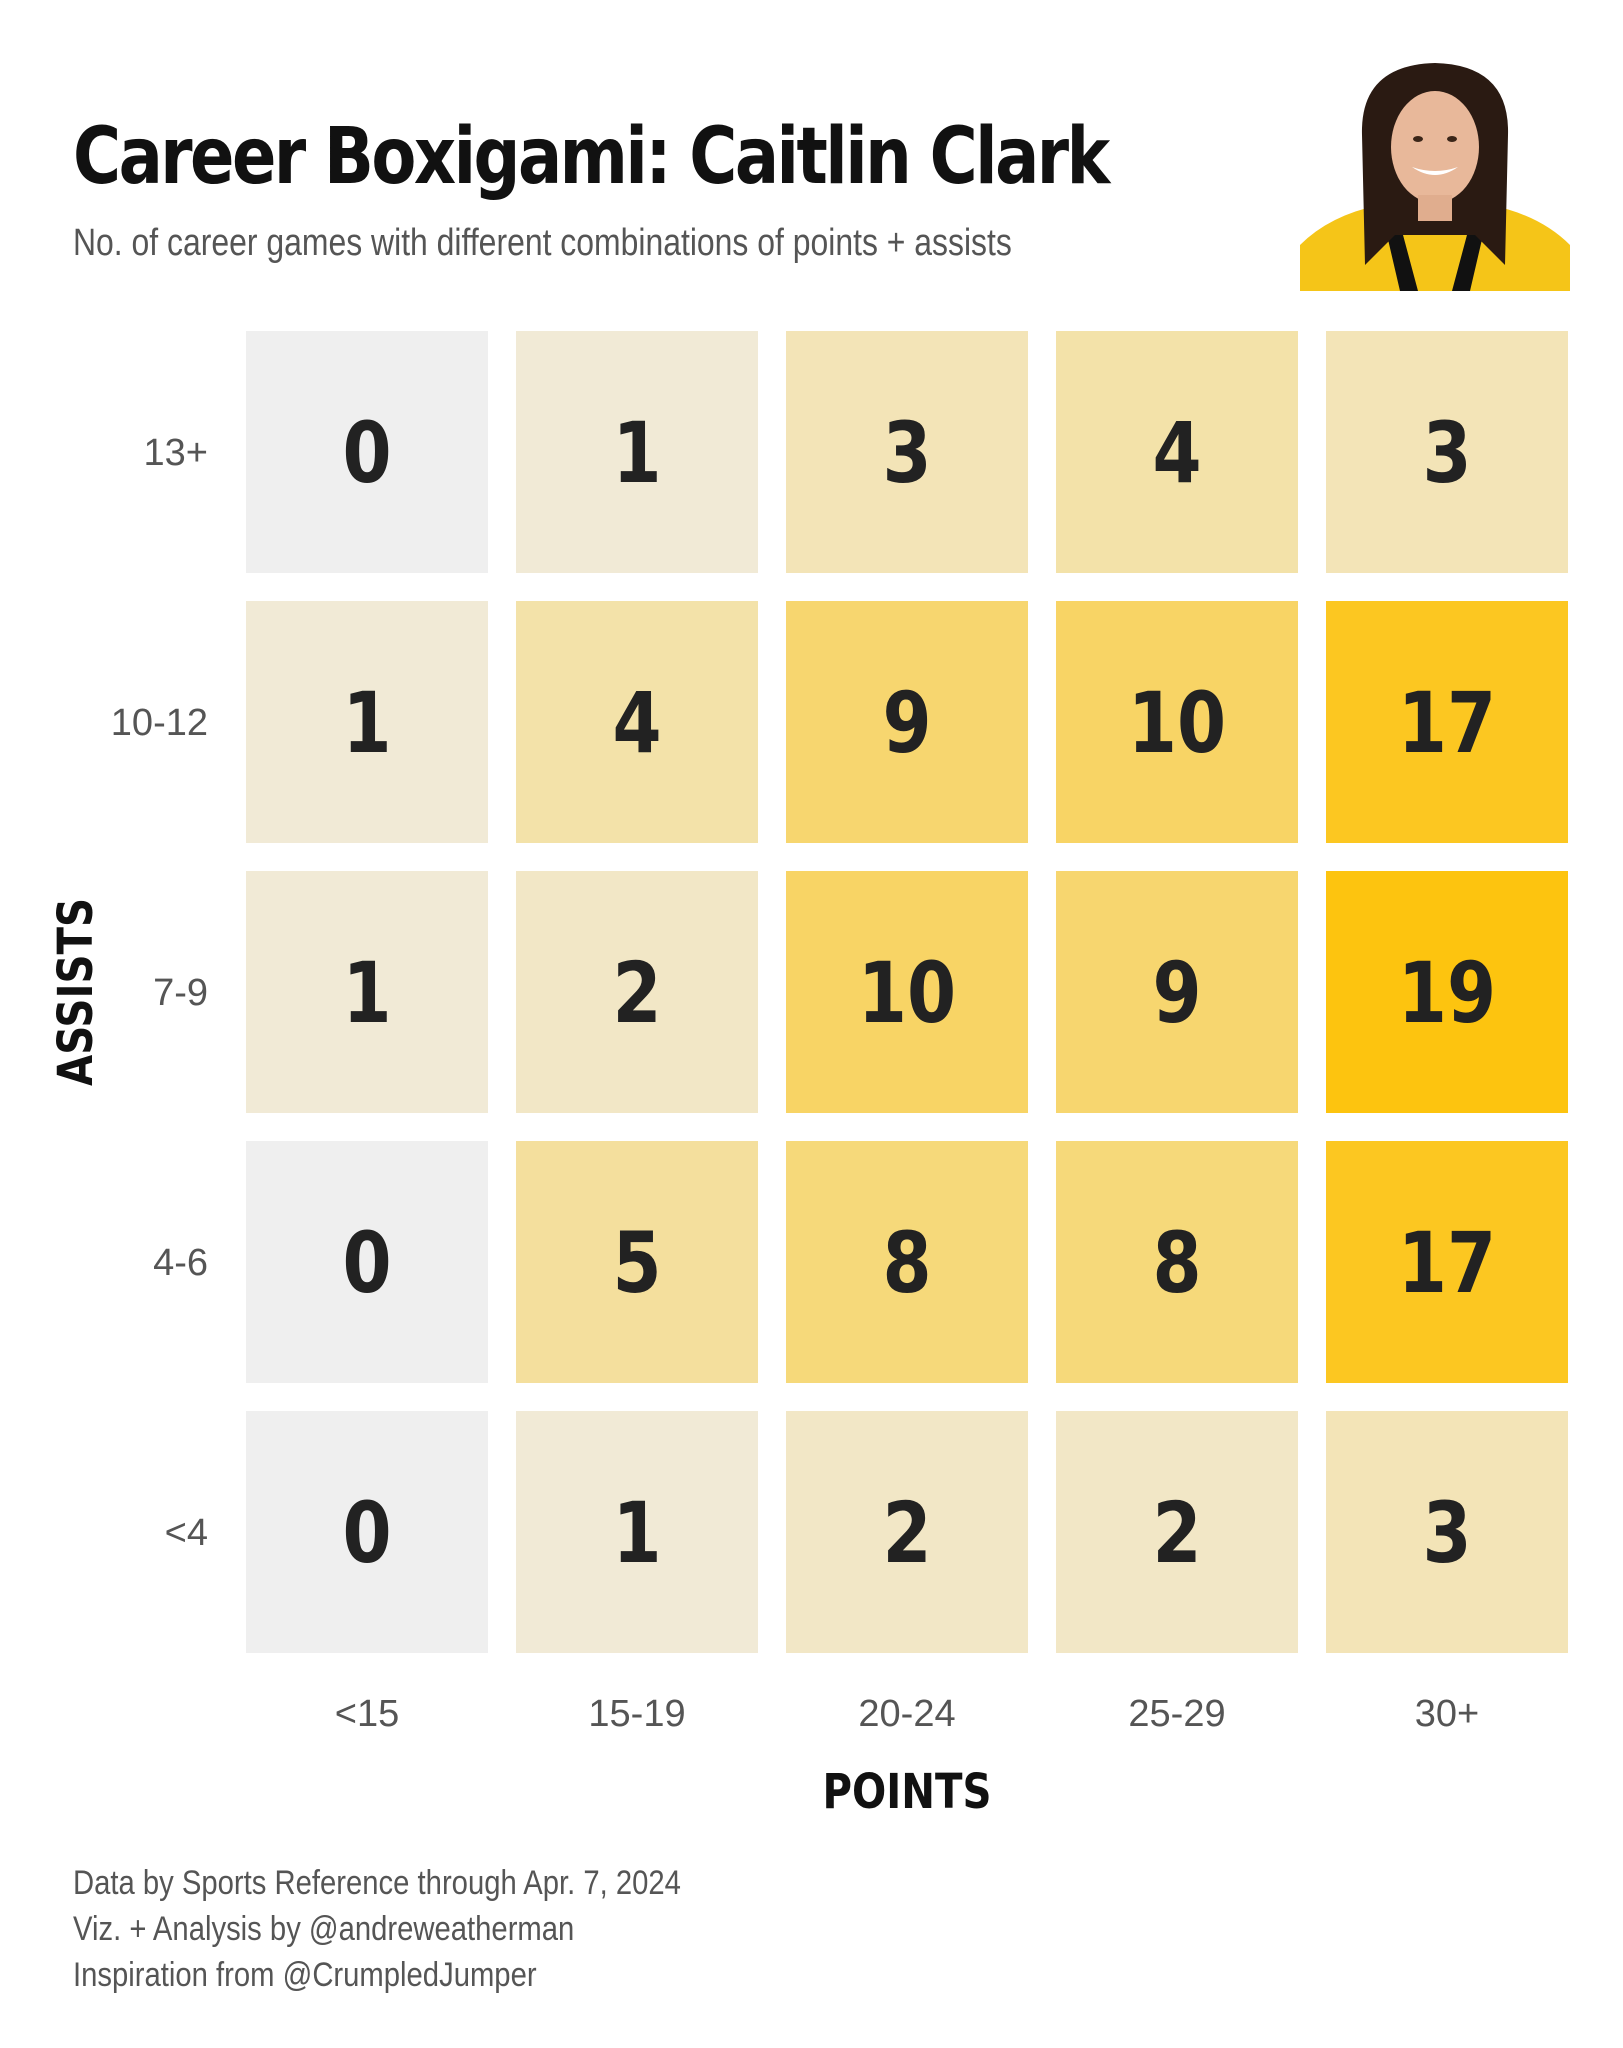  I want to click on player-photo, so click(1435, 177).